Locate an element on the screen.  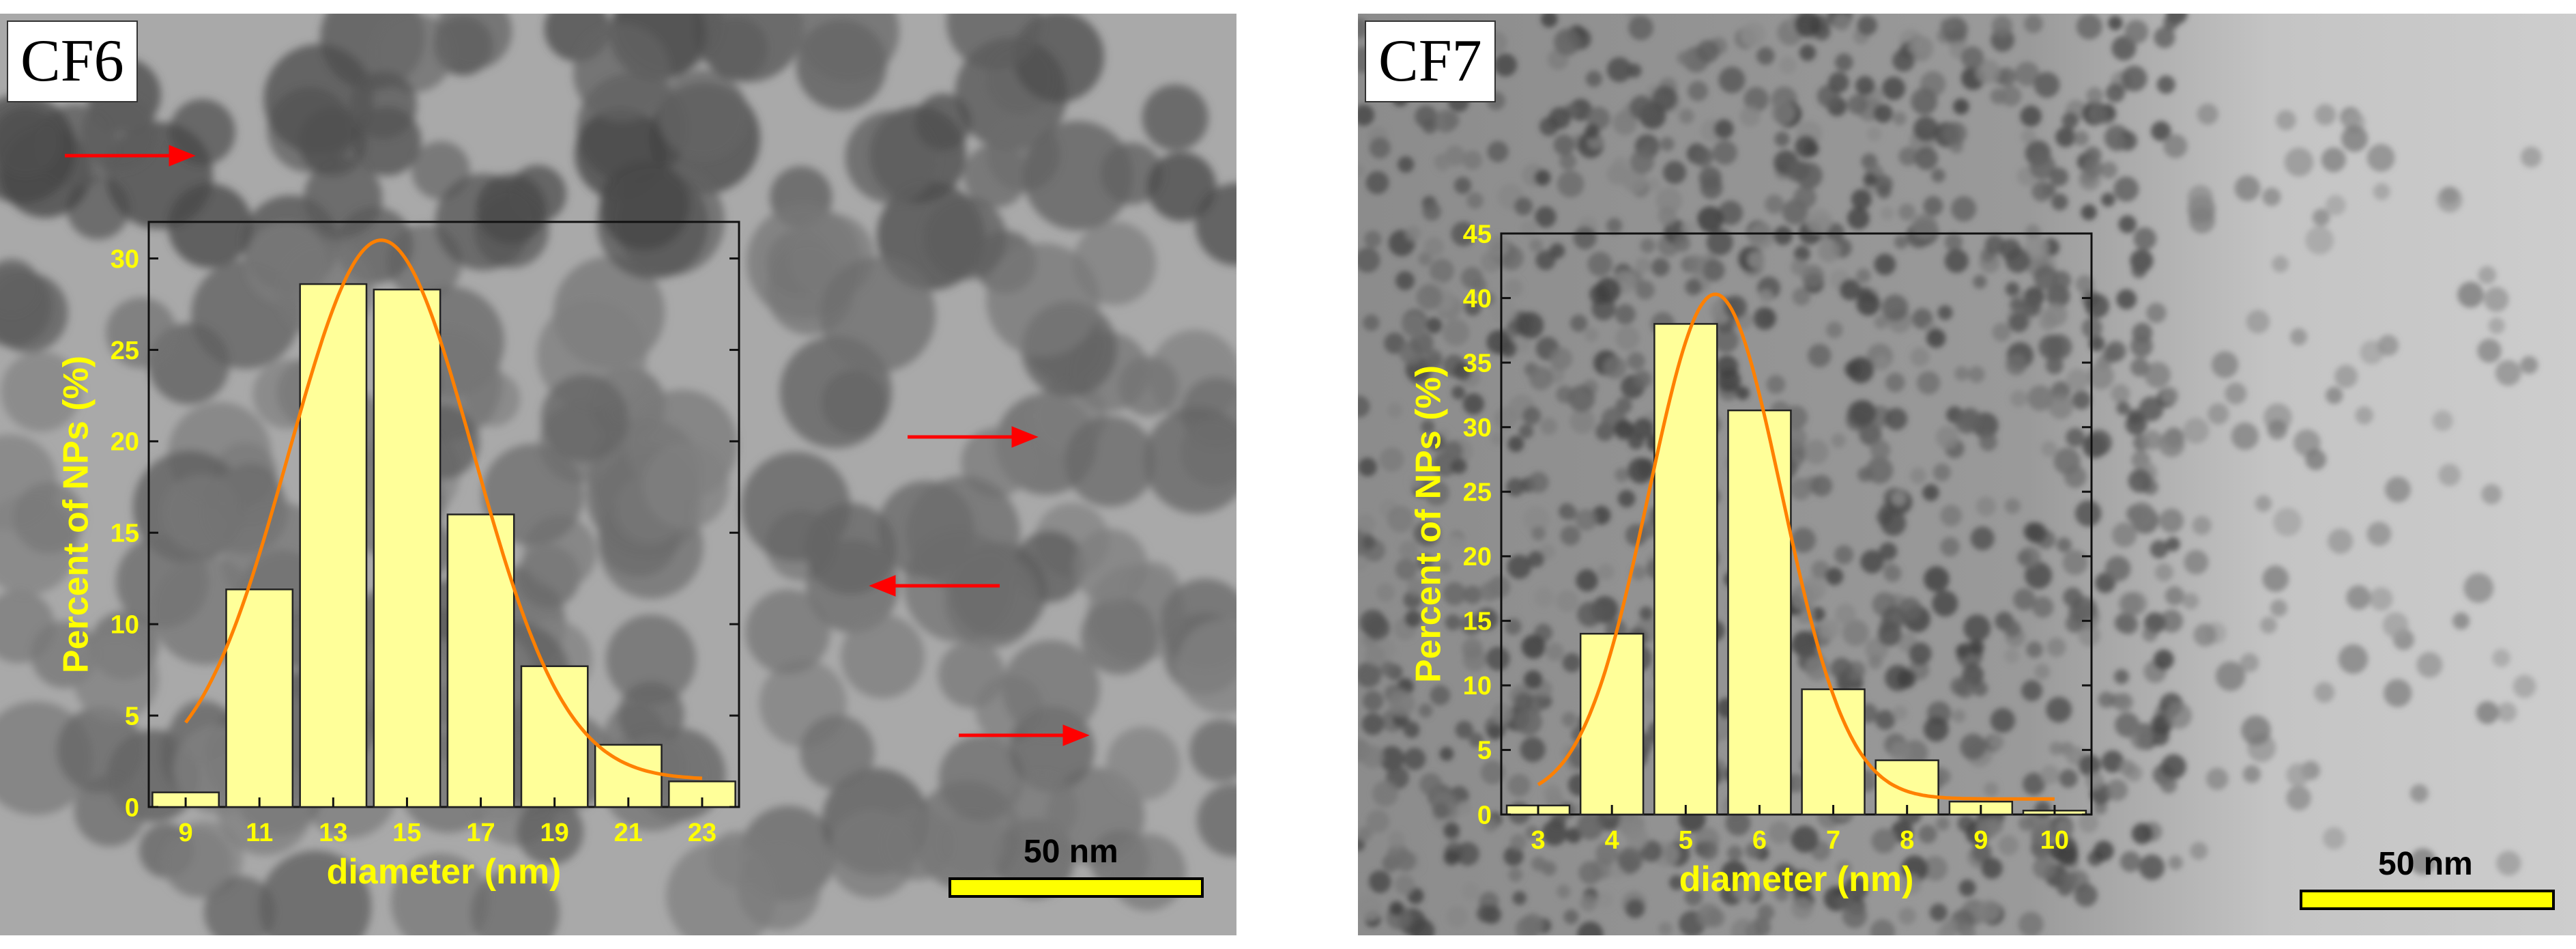
x-tick-label: 5 is located at coordinates (1686, 840).